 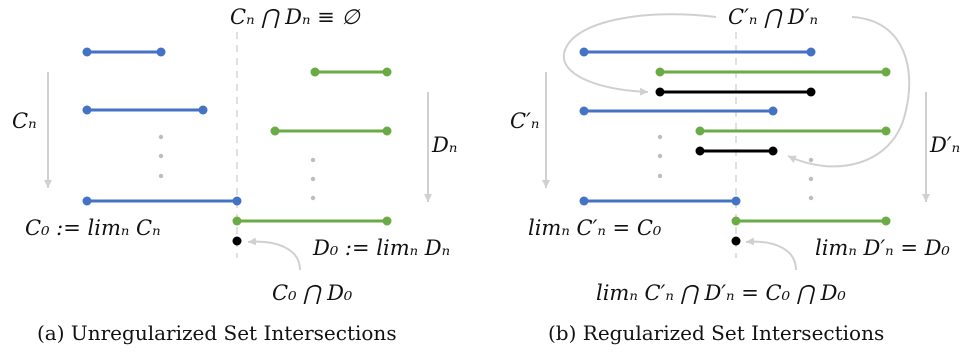 What do you see at coordinates (849, 92) in the screenshot?
I see `panel-b-curved-arrow-right` at bounding box center [849, 92].